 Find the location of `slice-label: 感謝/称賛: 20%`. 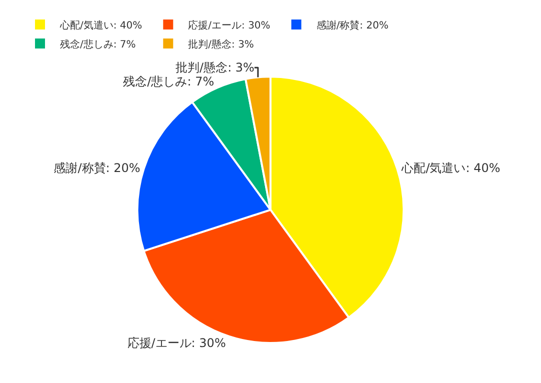

slice-label: 感謝/称賛: 20% is located at coordinates (97, 167).